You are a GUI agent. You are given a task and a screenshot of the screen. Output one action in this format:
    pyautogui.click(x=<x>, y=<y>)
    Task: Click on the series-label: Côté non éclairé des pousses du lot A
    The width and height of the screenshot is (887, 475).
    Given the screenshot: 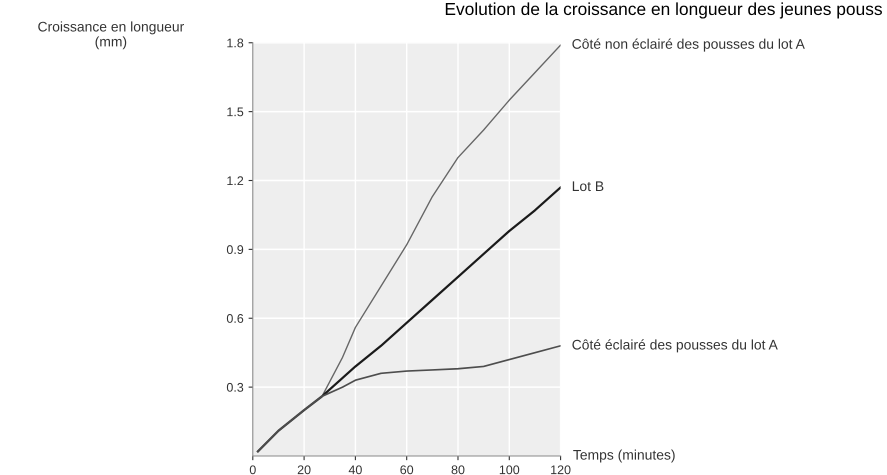 What is the action you would take?
    pyautogui.click(x=688, y=45)
    